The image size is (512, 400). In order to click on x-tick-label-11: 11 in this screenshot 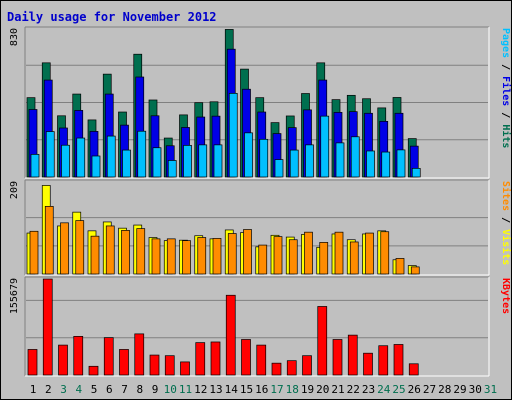, I will do `click(185, 389)`.